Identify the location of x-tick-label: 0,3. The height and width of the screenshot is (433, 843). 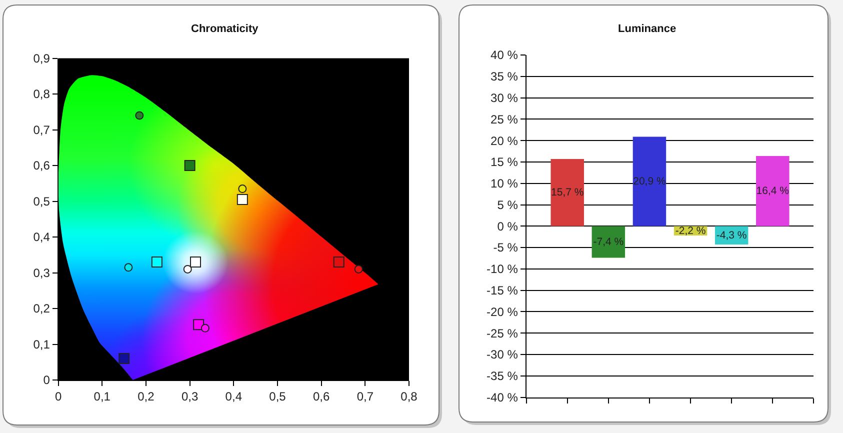
(189, 396).